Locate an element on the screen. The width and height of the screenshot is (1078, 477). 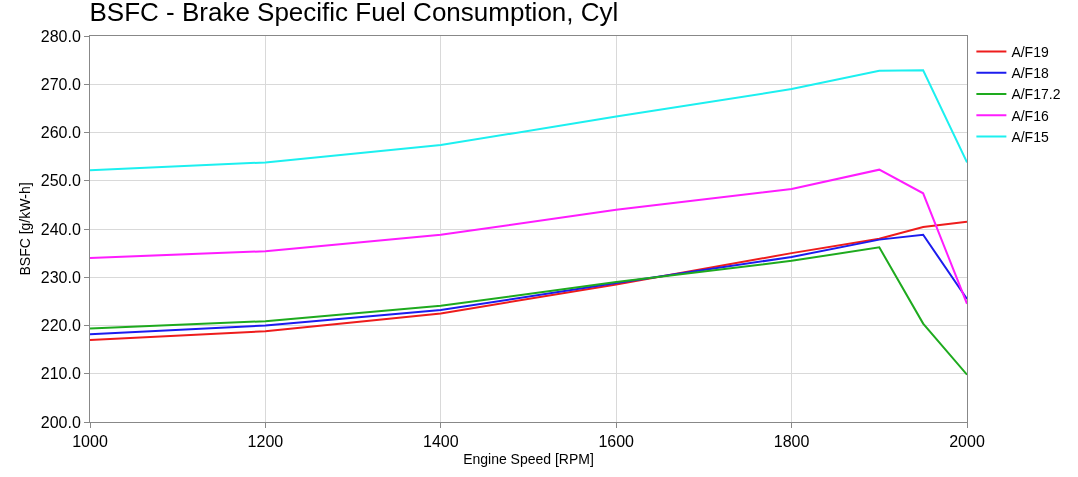
y-tick-label: 200.0 is located at coordinates (60, 422).